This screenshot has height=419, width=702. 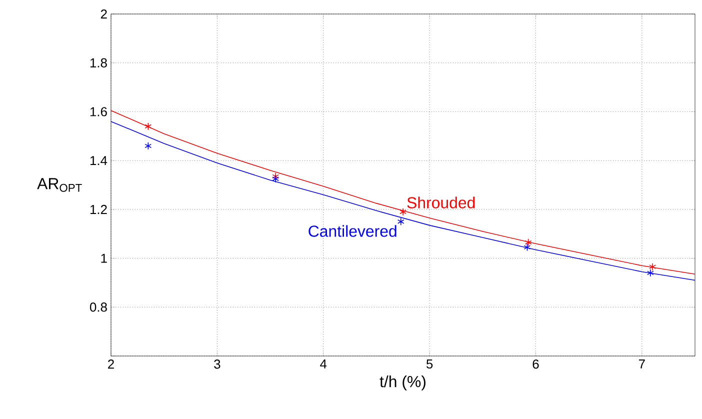 I want to click on x-tick-label: 4, so click(x=323, y=364).